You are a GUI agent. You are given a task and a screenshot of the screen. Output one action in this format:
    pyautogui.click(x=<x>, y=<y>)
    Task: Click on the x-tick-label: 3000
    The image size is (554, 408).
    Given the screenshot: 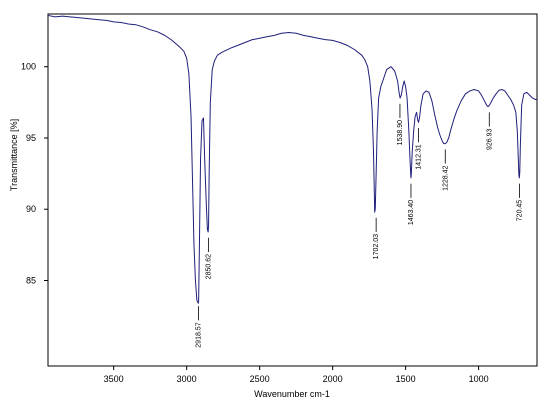 What is the action you would take?
    pyautogui.click(x=187, y=379)
    